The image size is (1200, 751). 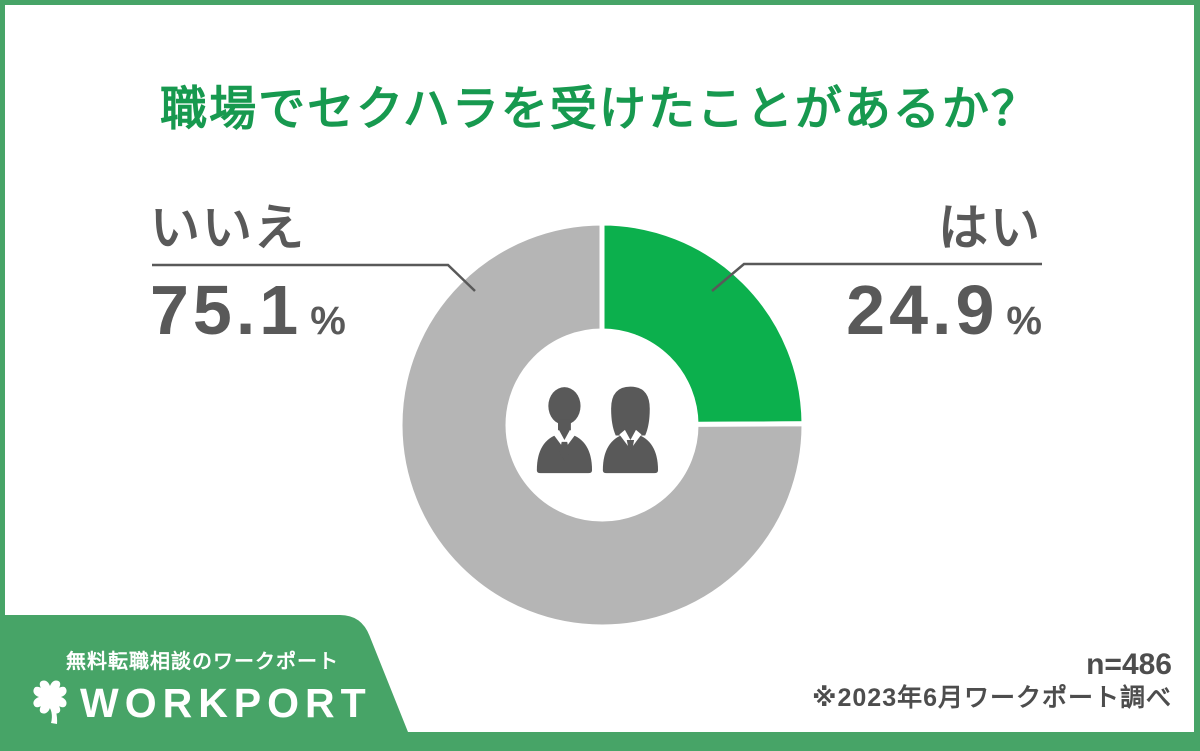 What do you see at coordinates (202, 662) in the screenshot?
I see `banner-tagline: 無料転職相談のワークポート` at bounding box center [202, 662].